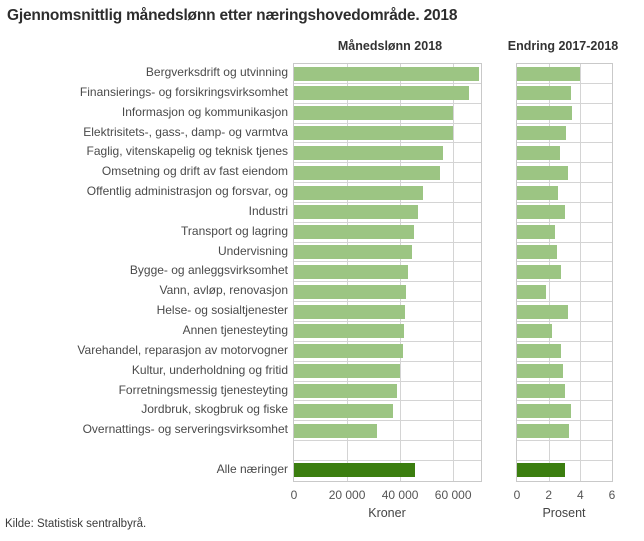  I want to click on monthly-axis-ticks: 0 20 000 40 000 60 000, so click(385, 495).